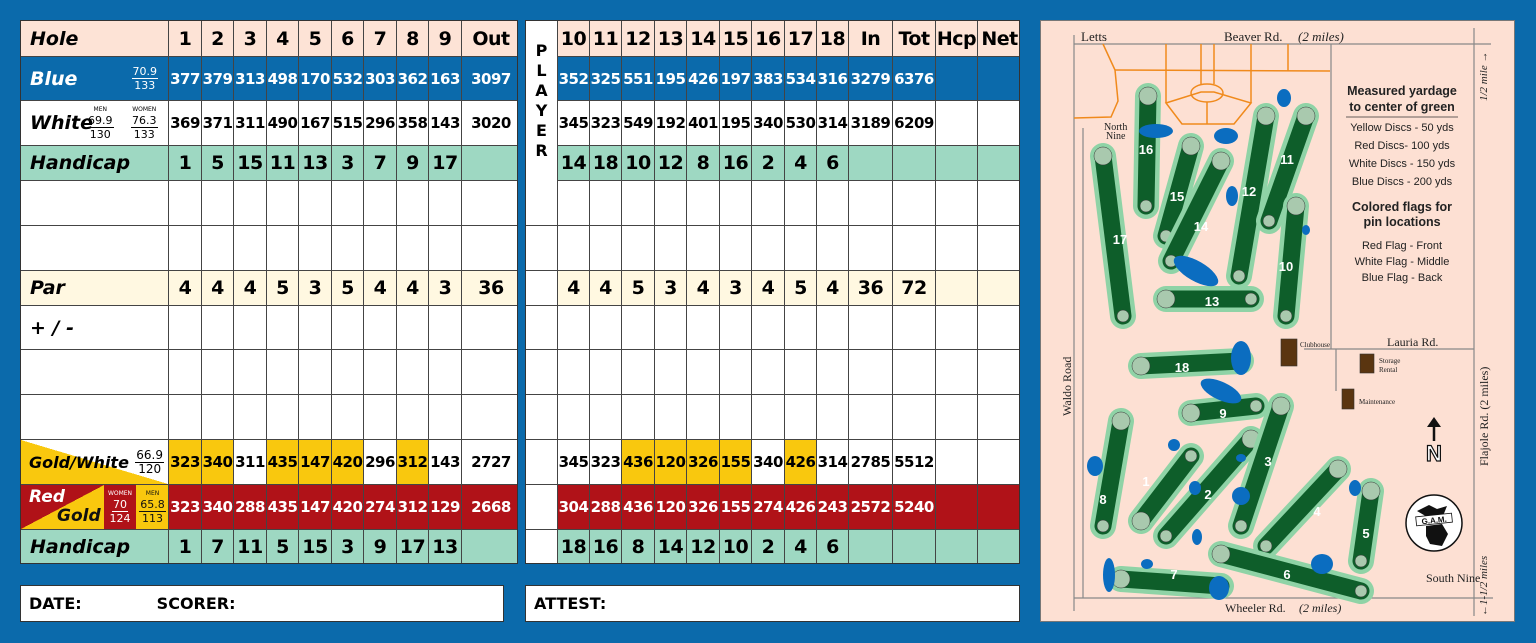 This screenshot has width=1536, height=643. Describe the element at coordinates (772, 603) in the screenshot. I see `attest-field: ATTEST:` at that location.